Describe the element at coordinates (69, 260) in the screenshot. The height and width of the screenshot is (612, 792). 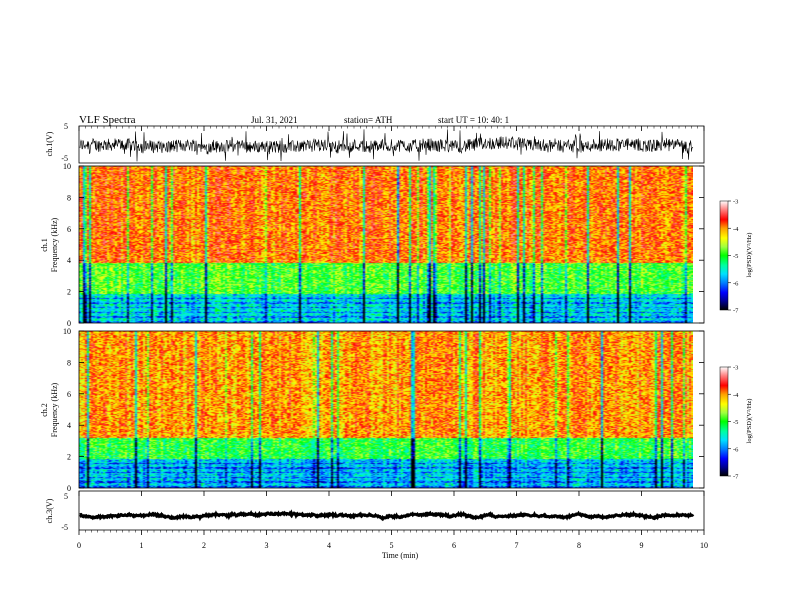
I see `ch1-ytick-label: 4` at that location.